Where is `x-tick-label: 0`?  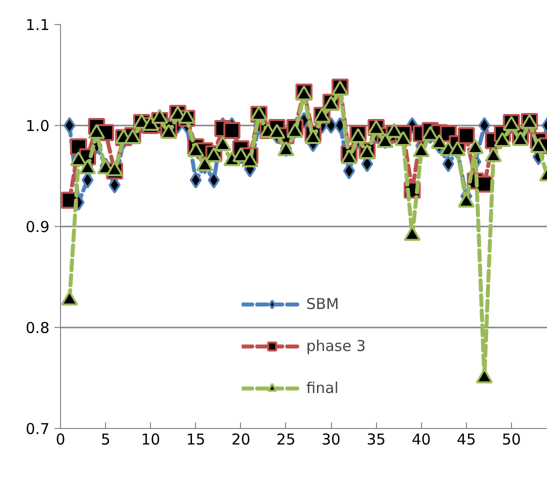 x-tick-label: 0 is located at coordinates (61, 439).